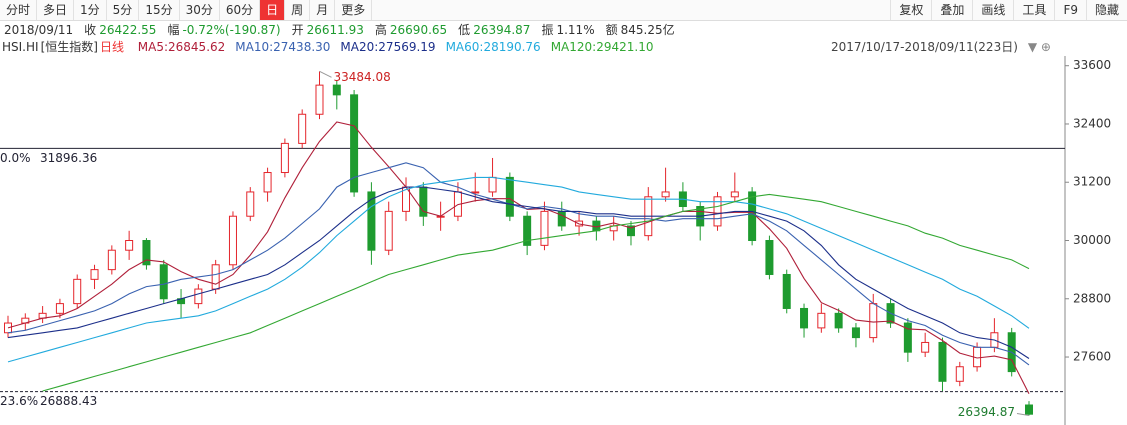 This screenshot has width=1127, height=425. I want to click on tab: 更多, so click(354, 10).